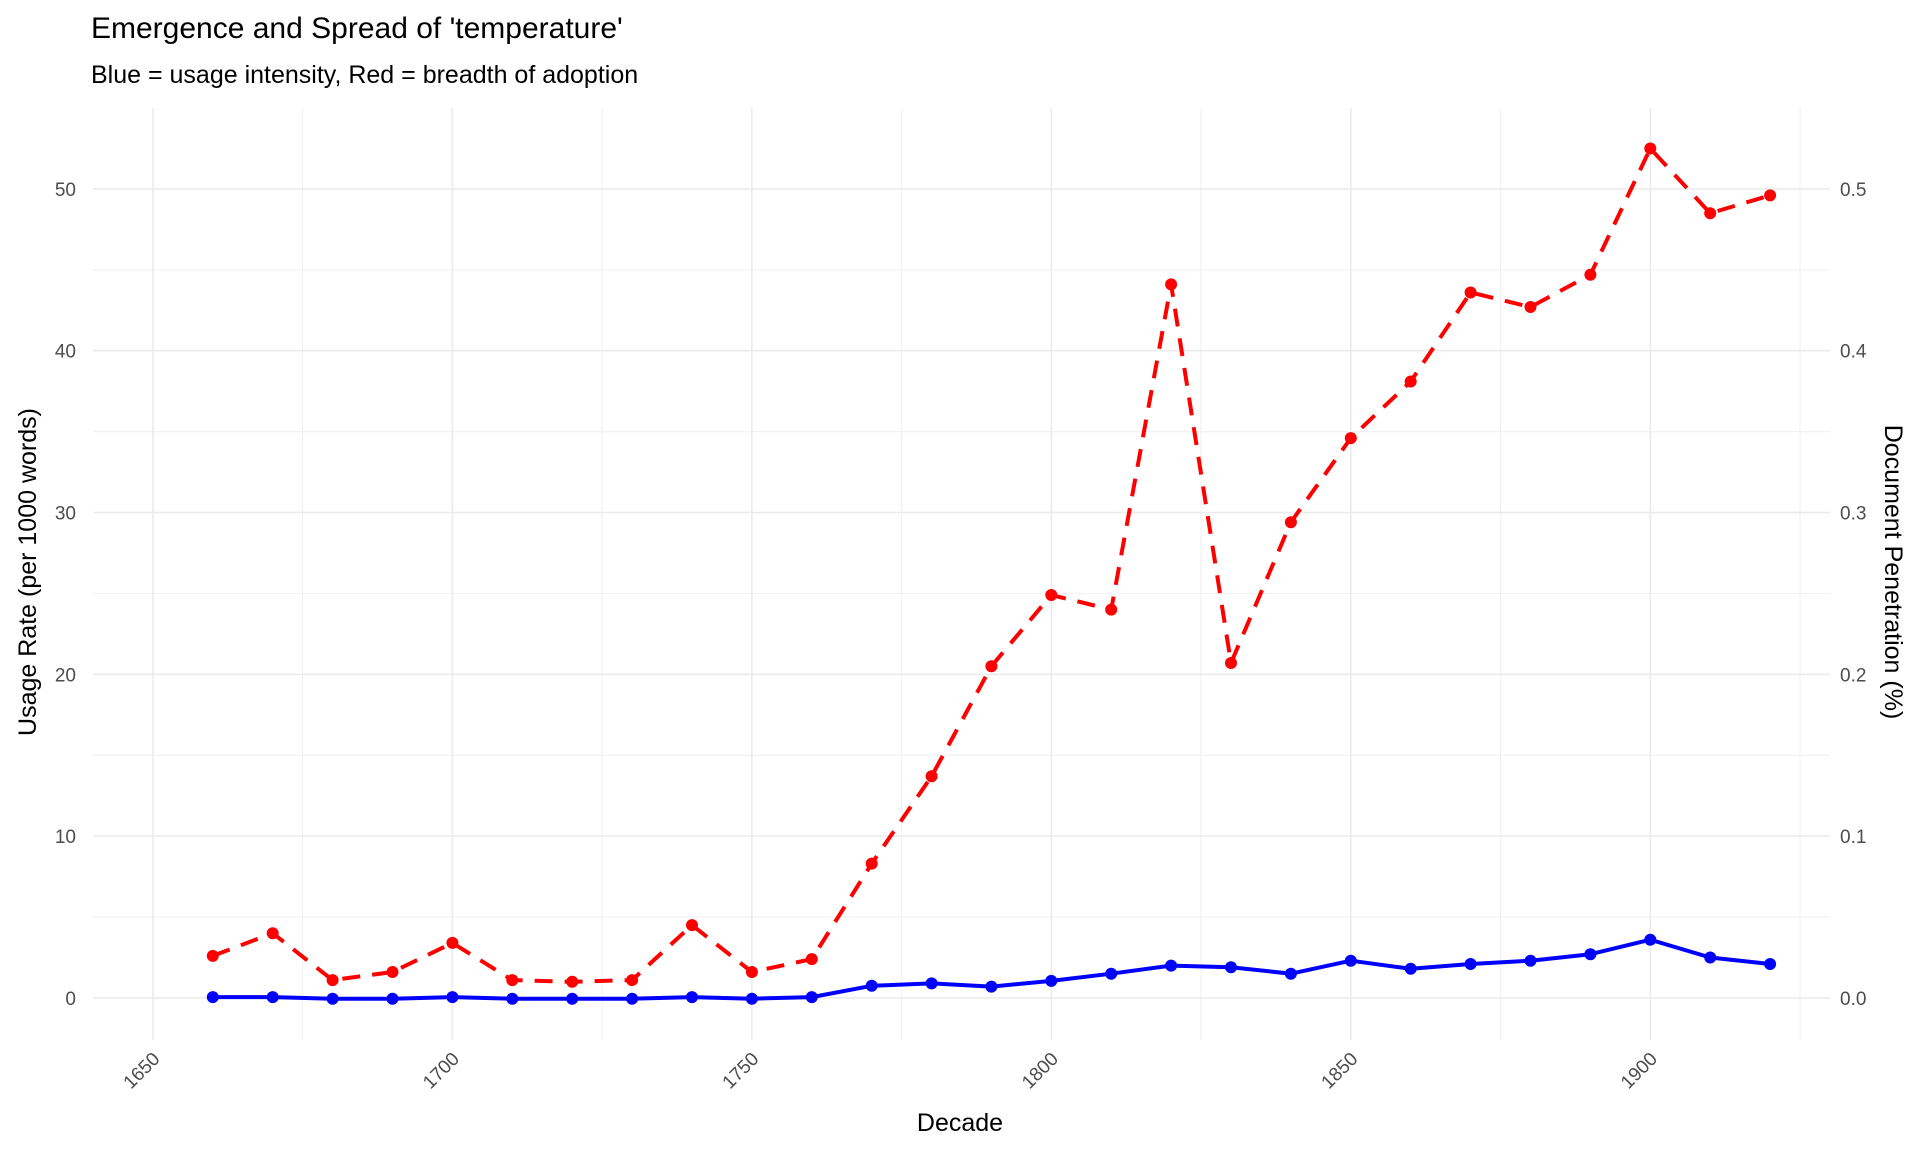  Describe the element at coordinates (991, 969) in the screenshot. I see `series-left-solid` at that location.